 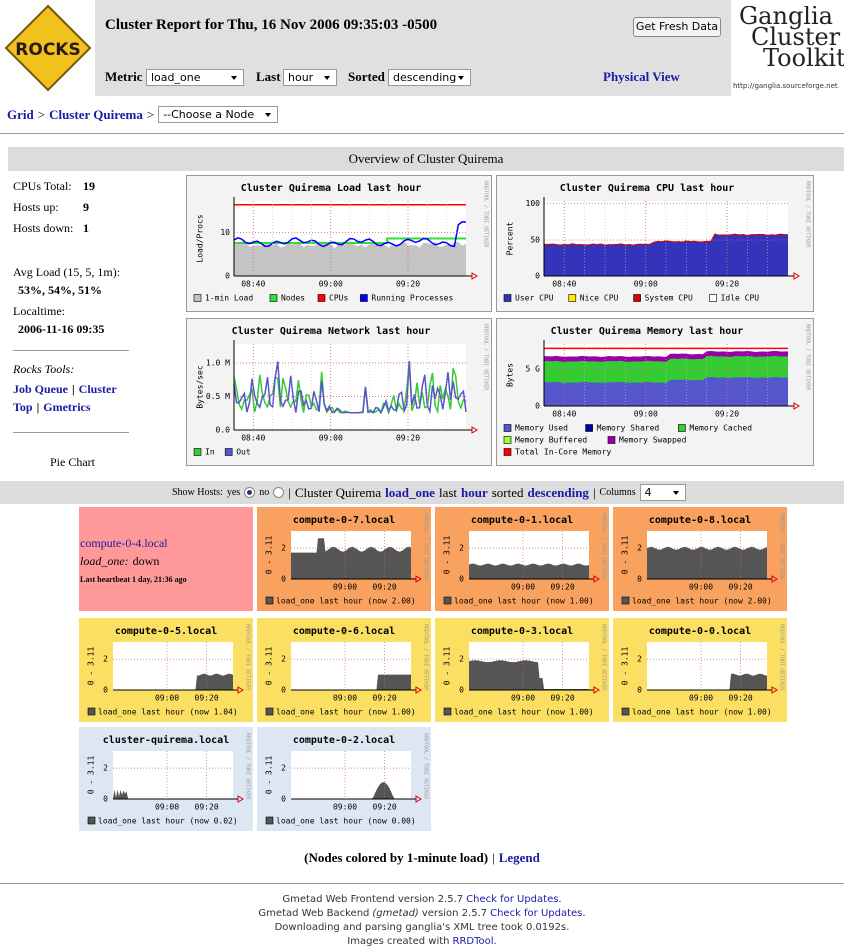 What do you see at coordinates (669, 298) in the screenshot?
I see `legend-label: System CPU` at bounding box center [669, 298].